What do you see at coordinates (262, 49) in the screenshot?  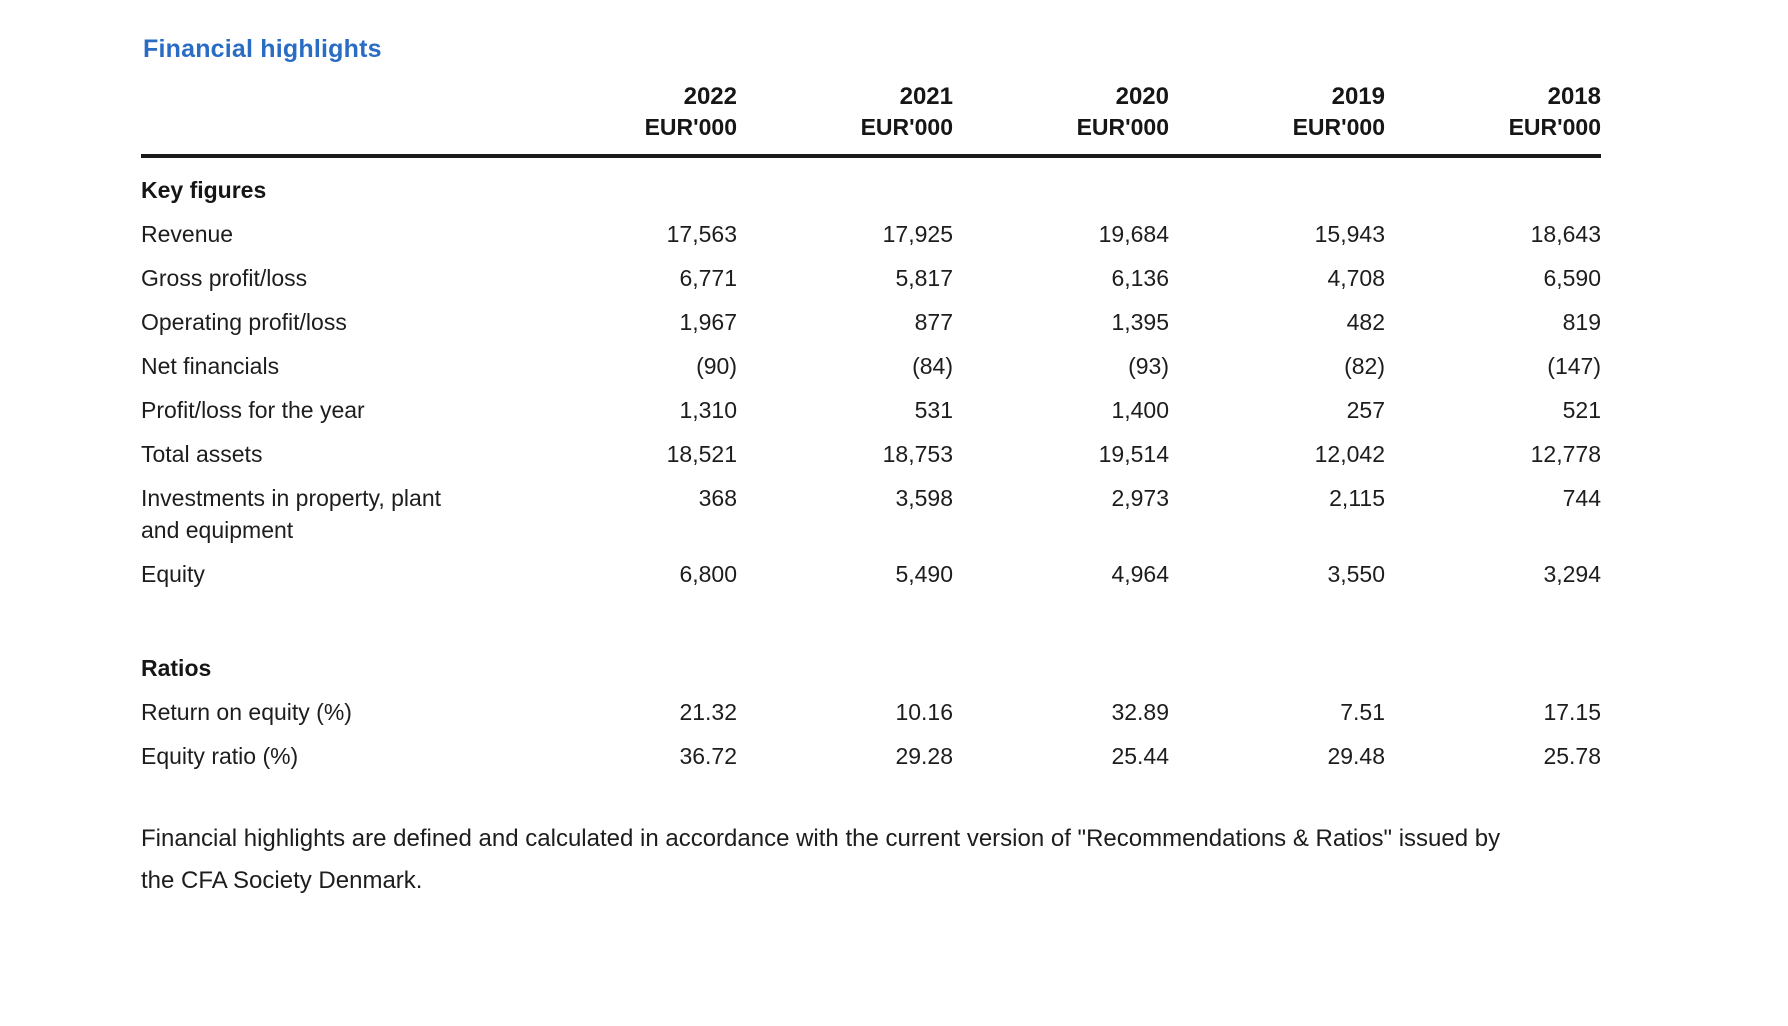 I see `page-title: Financial highlights` at bounding box center [262, 49].